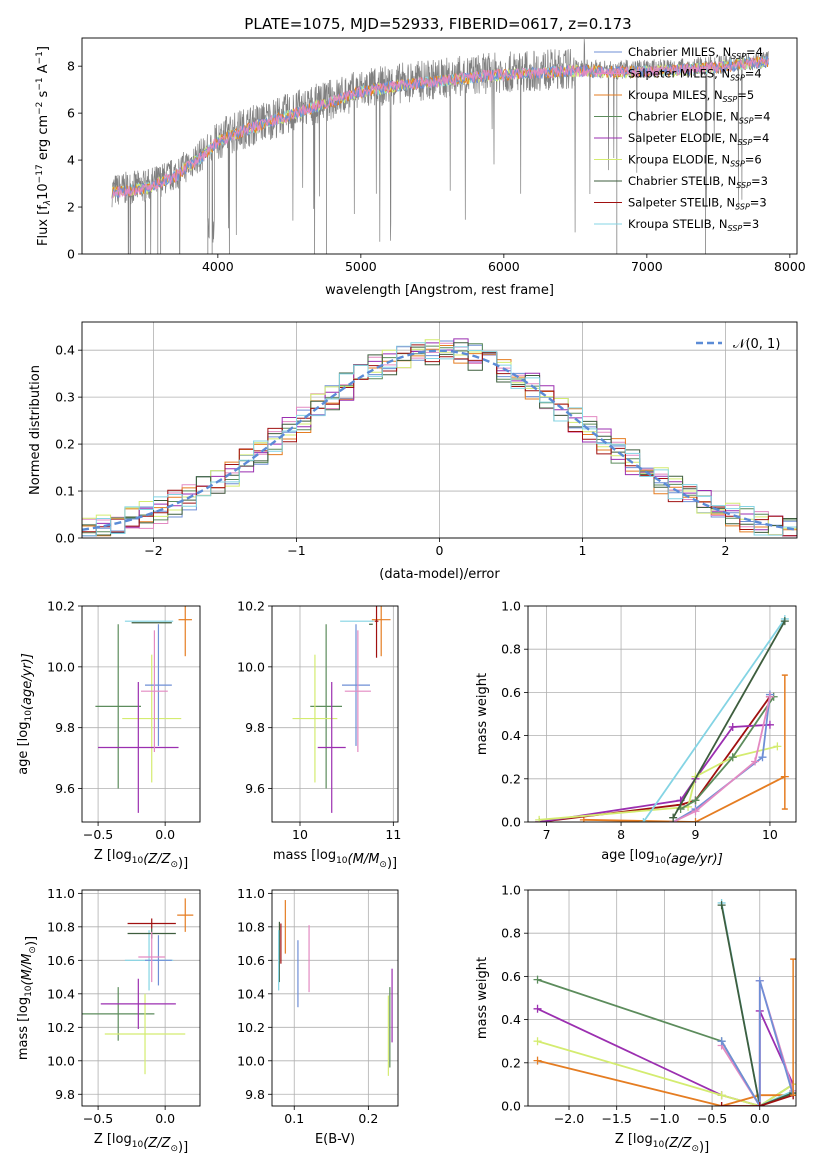 The height and width of the screenshot is (1170, 819). What do you see at coordinates (790, 266) in the screenshot?
I see `x-tick-label: 8000` at bounding box center [790, 266].